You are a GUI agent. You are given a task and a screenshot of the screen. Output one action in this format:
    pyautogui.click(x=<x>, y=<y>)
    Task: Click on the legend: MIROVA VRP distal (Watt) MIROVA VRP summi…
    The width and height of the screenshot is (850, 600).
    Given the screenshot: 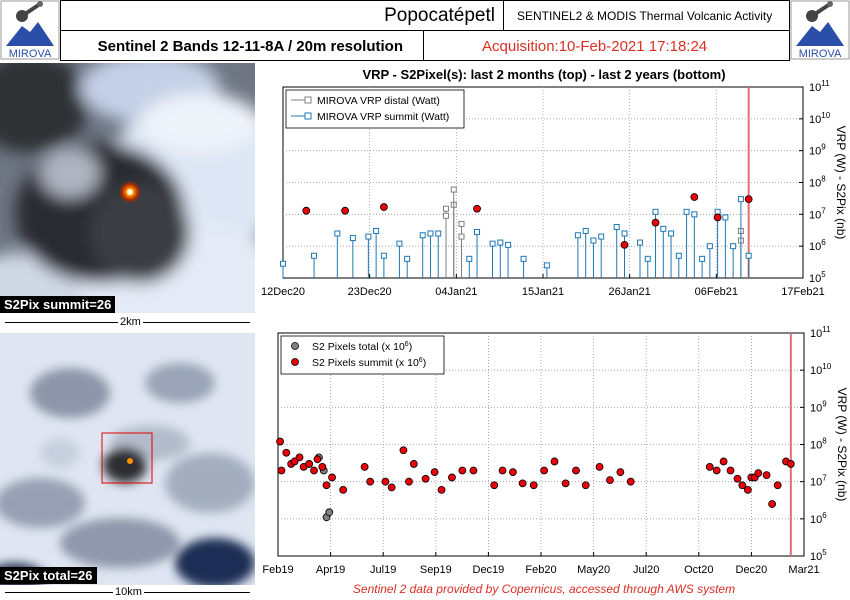 What is the action you would take?
    pyautogui.click(x=375, y=109)
    